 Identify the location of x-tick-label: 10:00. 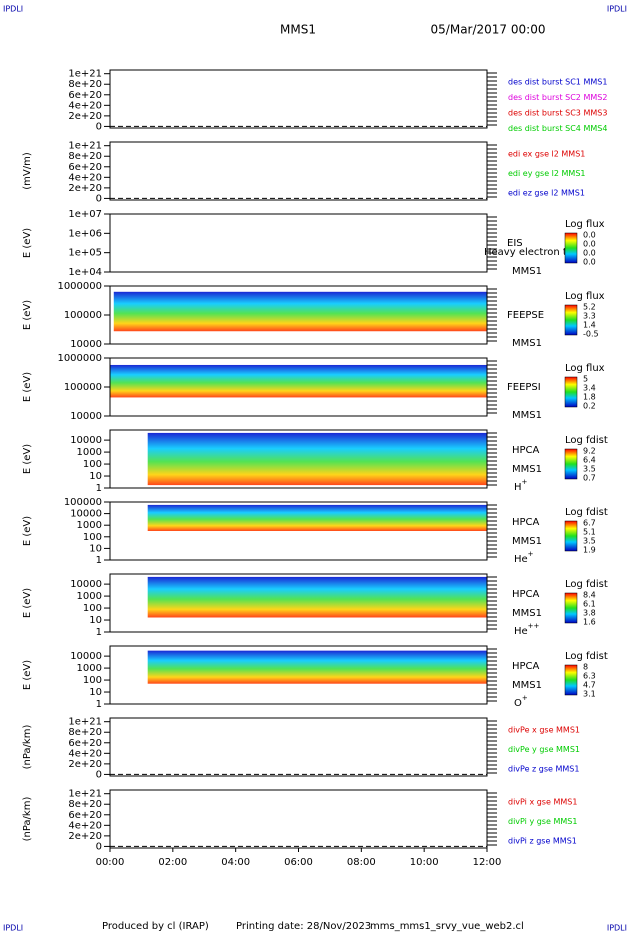
(424, 862).